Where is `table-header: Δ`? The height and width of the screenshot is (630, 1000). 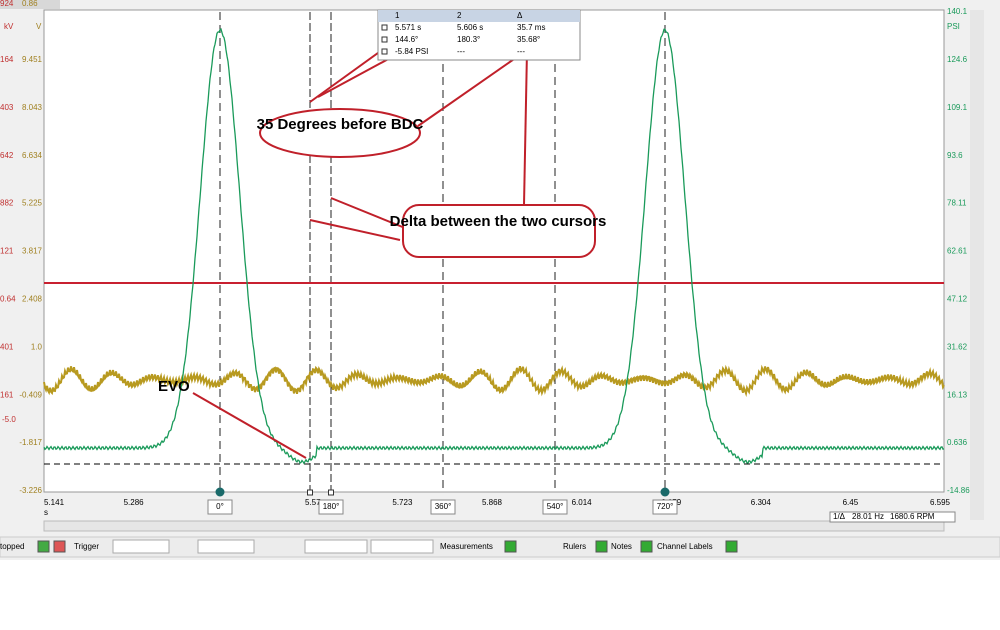 table-header: Δ is located at coordinates (520, 15).